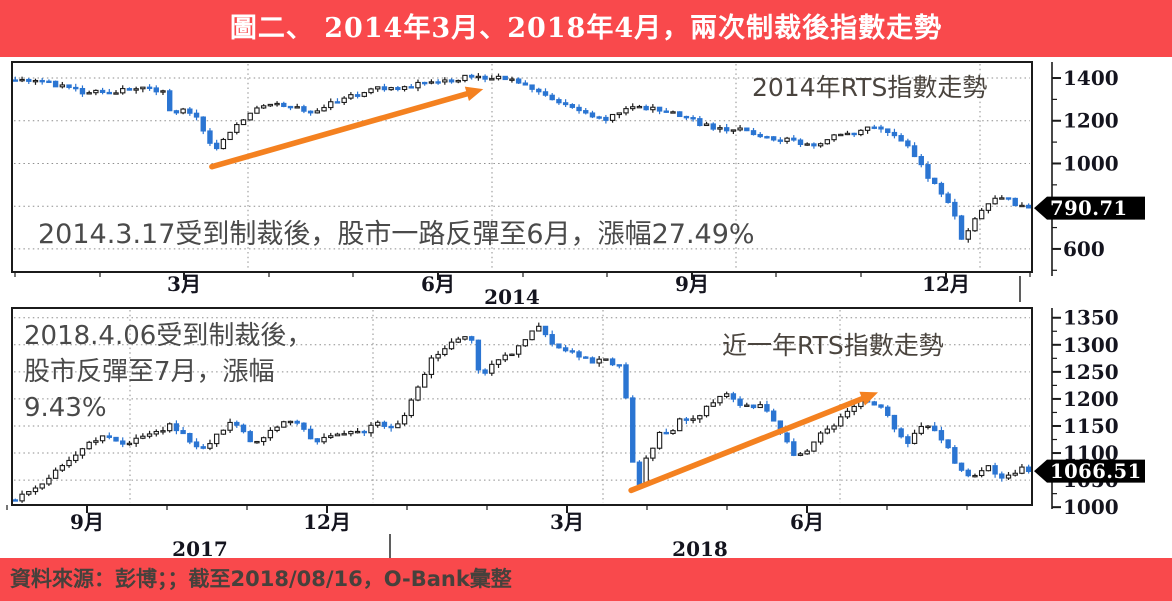 This screenshot has height=601, width=1172. I want to click on last-price-badge: 1066.51, so click(1089, 471).